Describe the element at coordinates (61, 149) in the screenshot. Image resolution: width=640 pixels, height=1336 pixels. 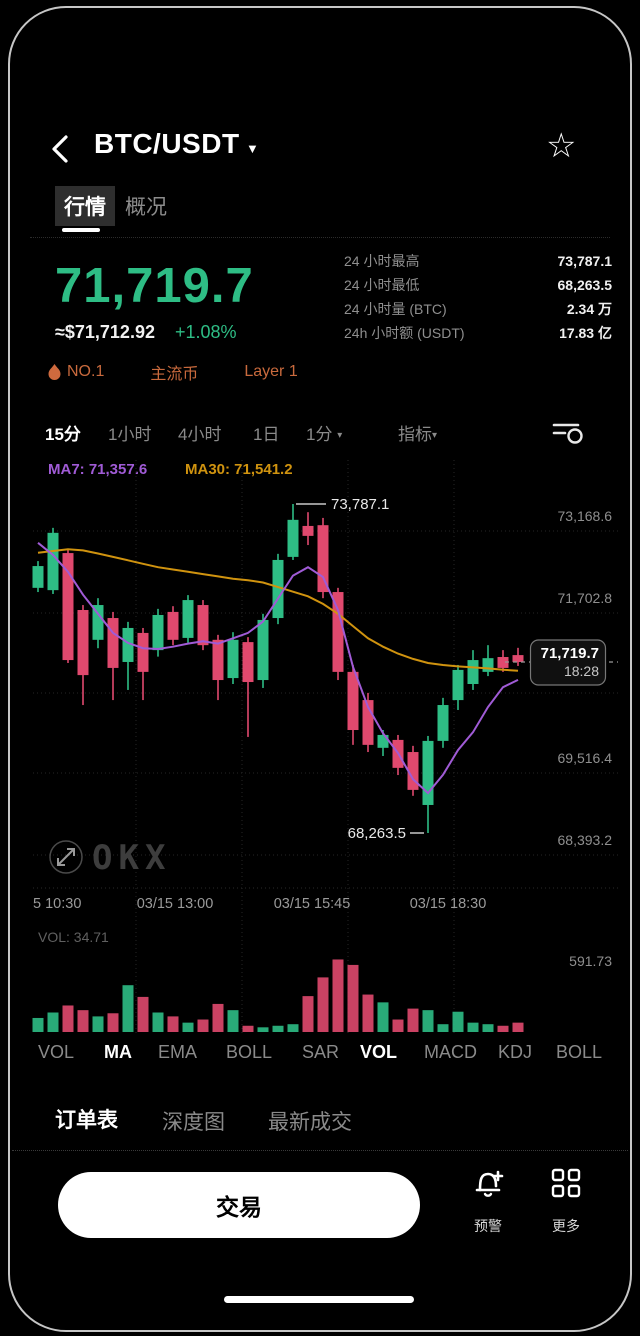
I see `back-icon` at that location.